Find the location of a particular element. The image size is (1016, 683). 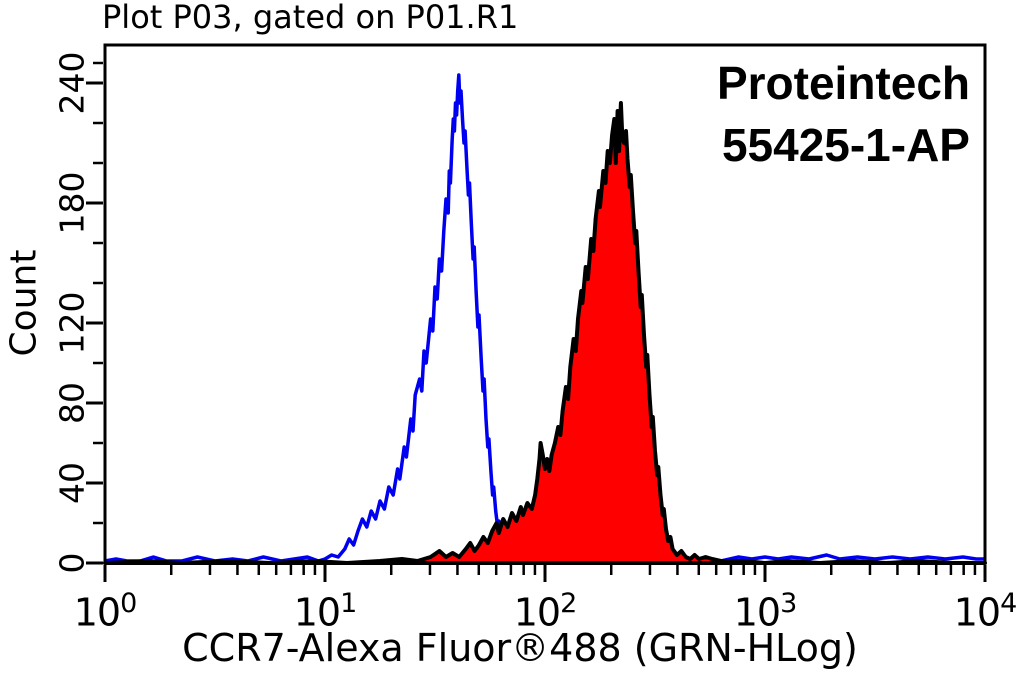

antibody-annotation: Proteintech 55425-1-AP is located at coordinates (843, 114).